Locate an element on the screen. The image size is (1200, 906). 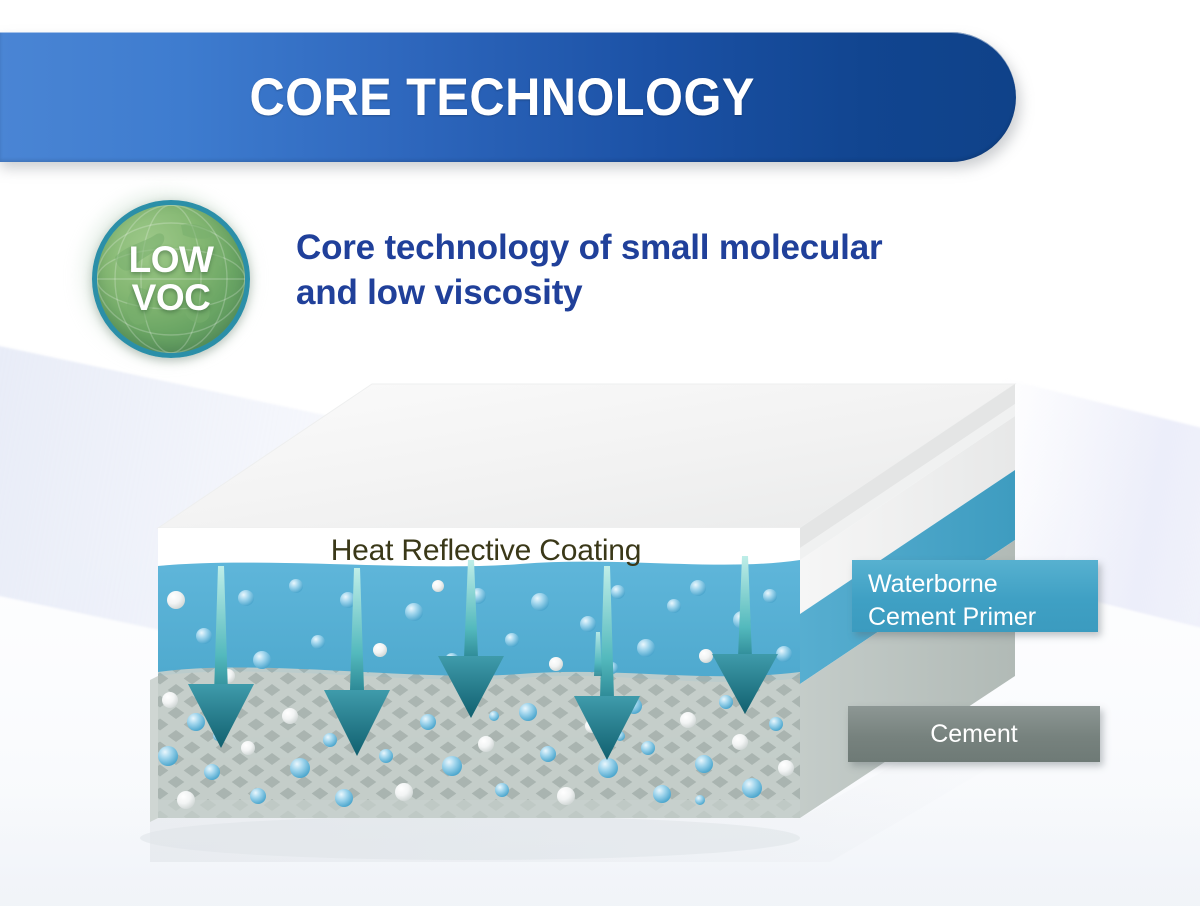
headline-line-2: and low viscosity is located at coordinates (439, 292).